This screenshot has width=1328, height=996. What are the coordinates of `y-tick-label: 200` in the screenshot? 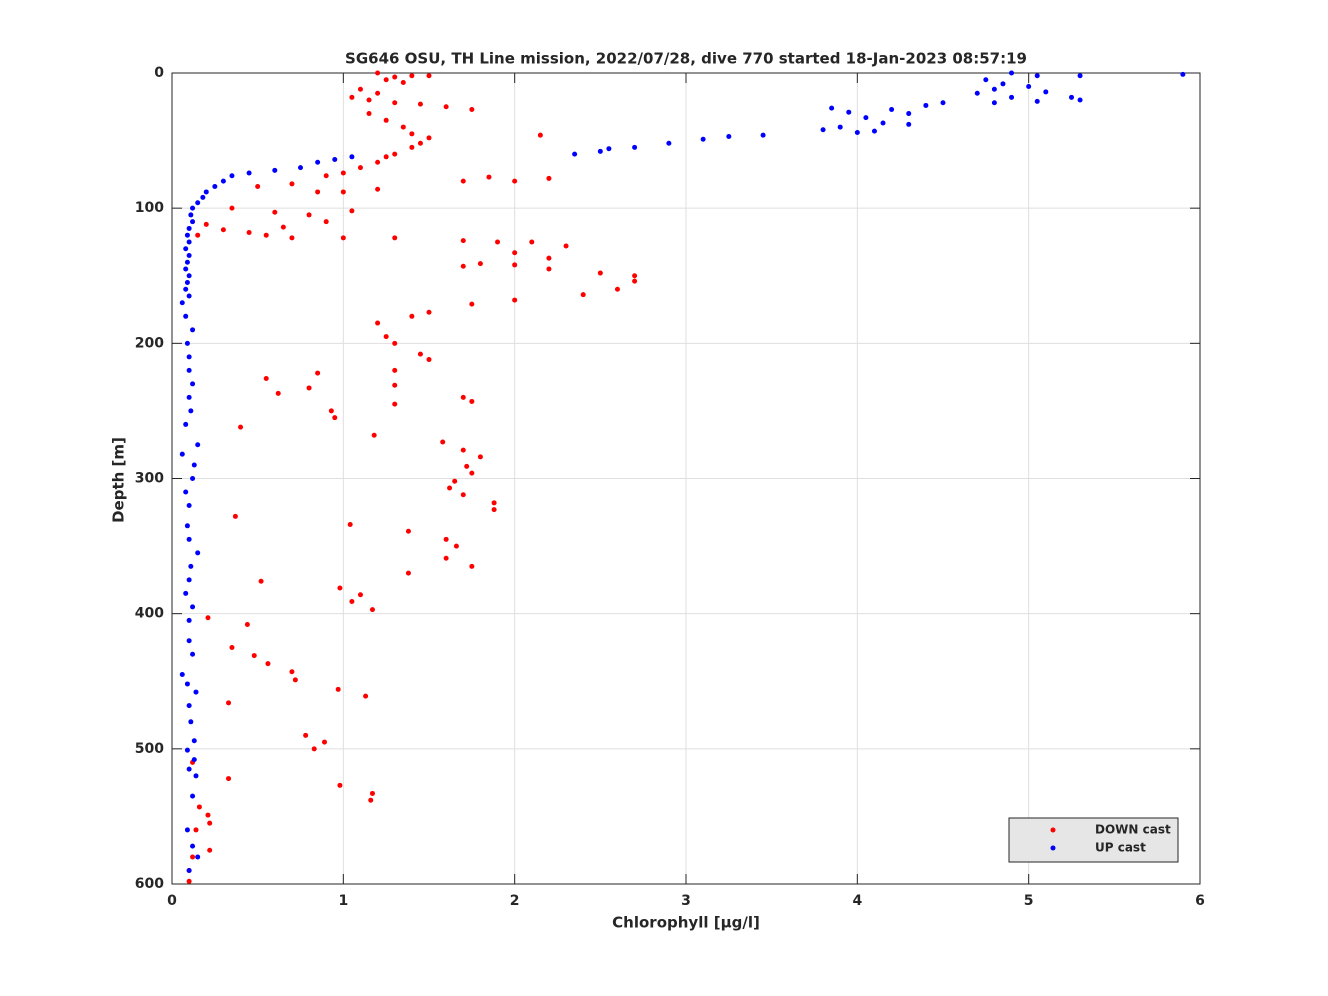 It's located at (149, 343).